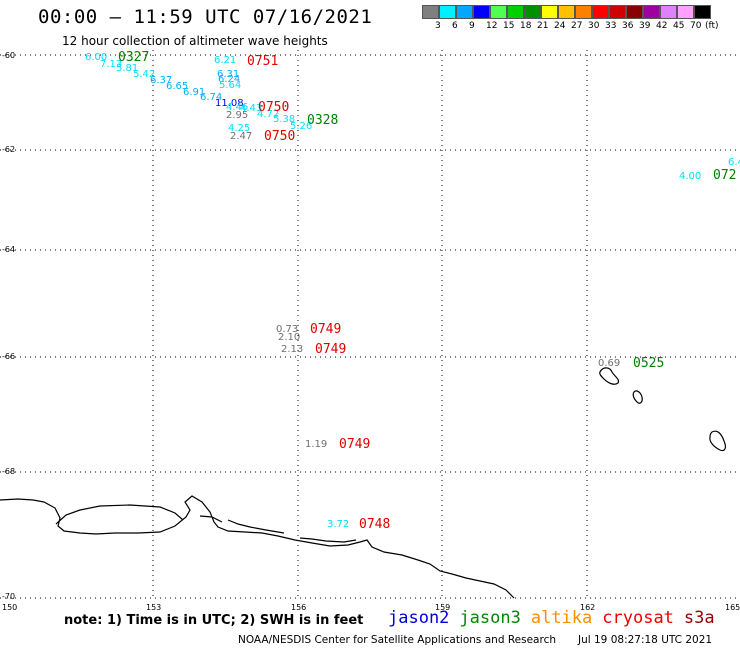  Describe the element at coordinates (645, 640) in the screenshot. I see `generated-date: Jul 19 08:27:18 UTC 2021` at that location.